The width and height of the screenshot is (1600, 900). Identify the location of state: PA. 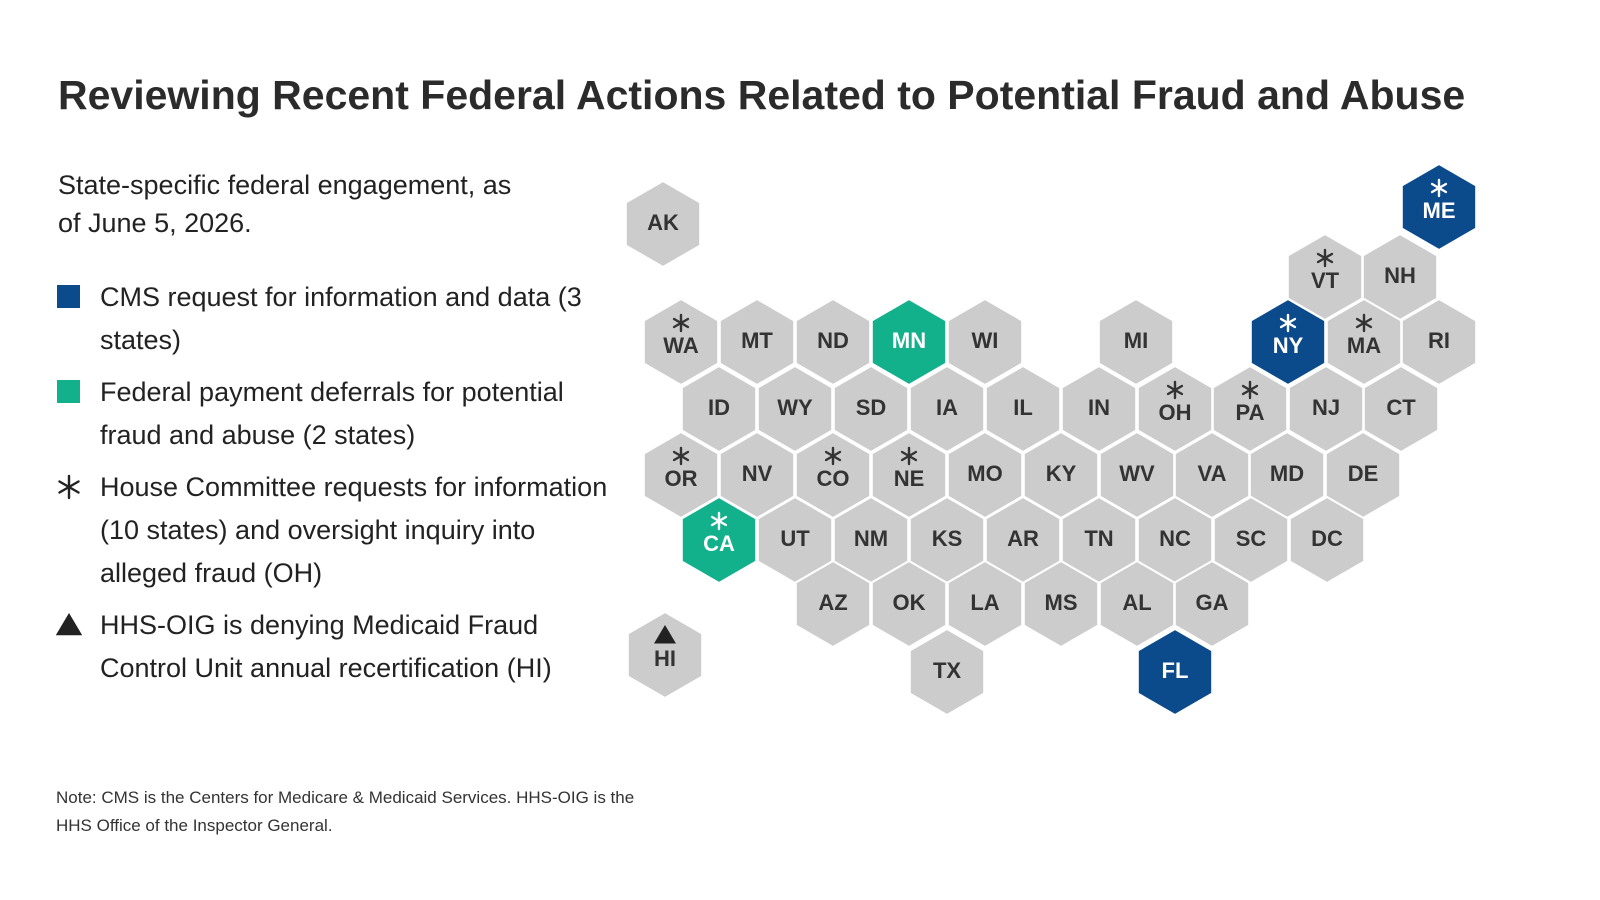
(1250, 409).